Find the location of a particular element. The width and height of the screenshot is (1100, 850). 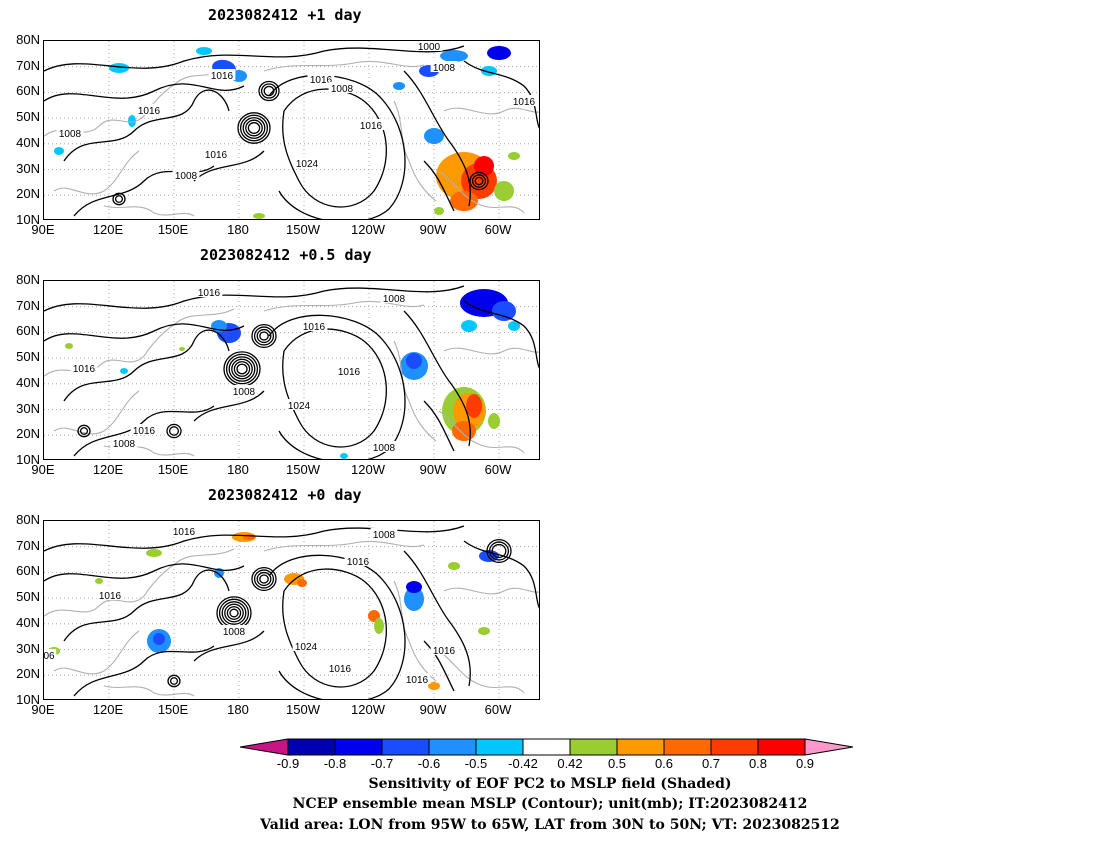

colorbar-tick-label: -0.6 is located at coordinates (429, 763).